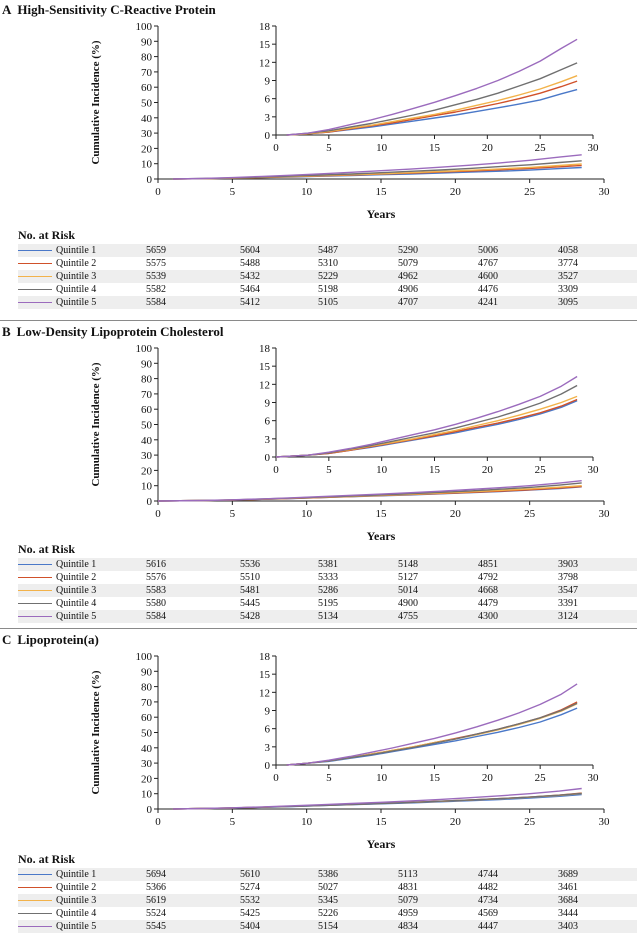 This screenshot has height=933, width=637. Describe the element at coordinates (147, 119) in the screenshot. I see `main-y-tick-label: 40` at that location.